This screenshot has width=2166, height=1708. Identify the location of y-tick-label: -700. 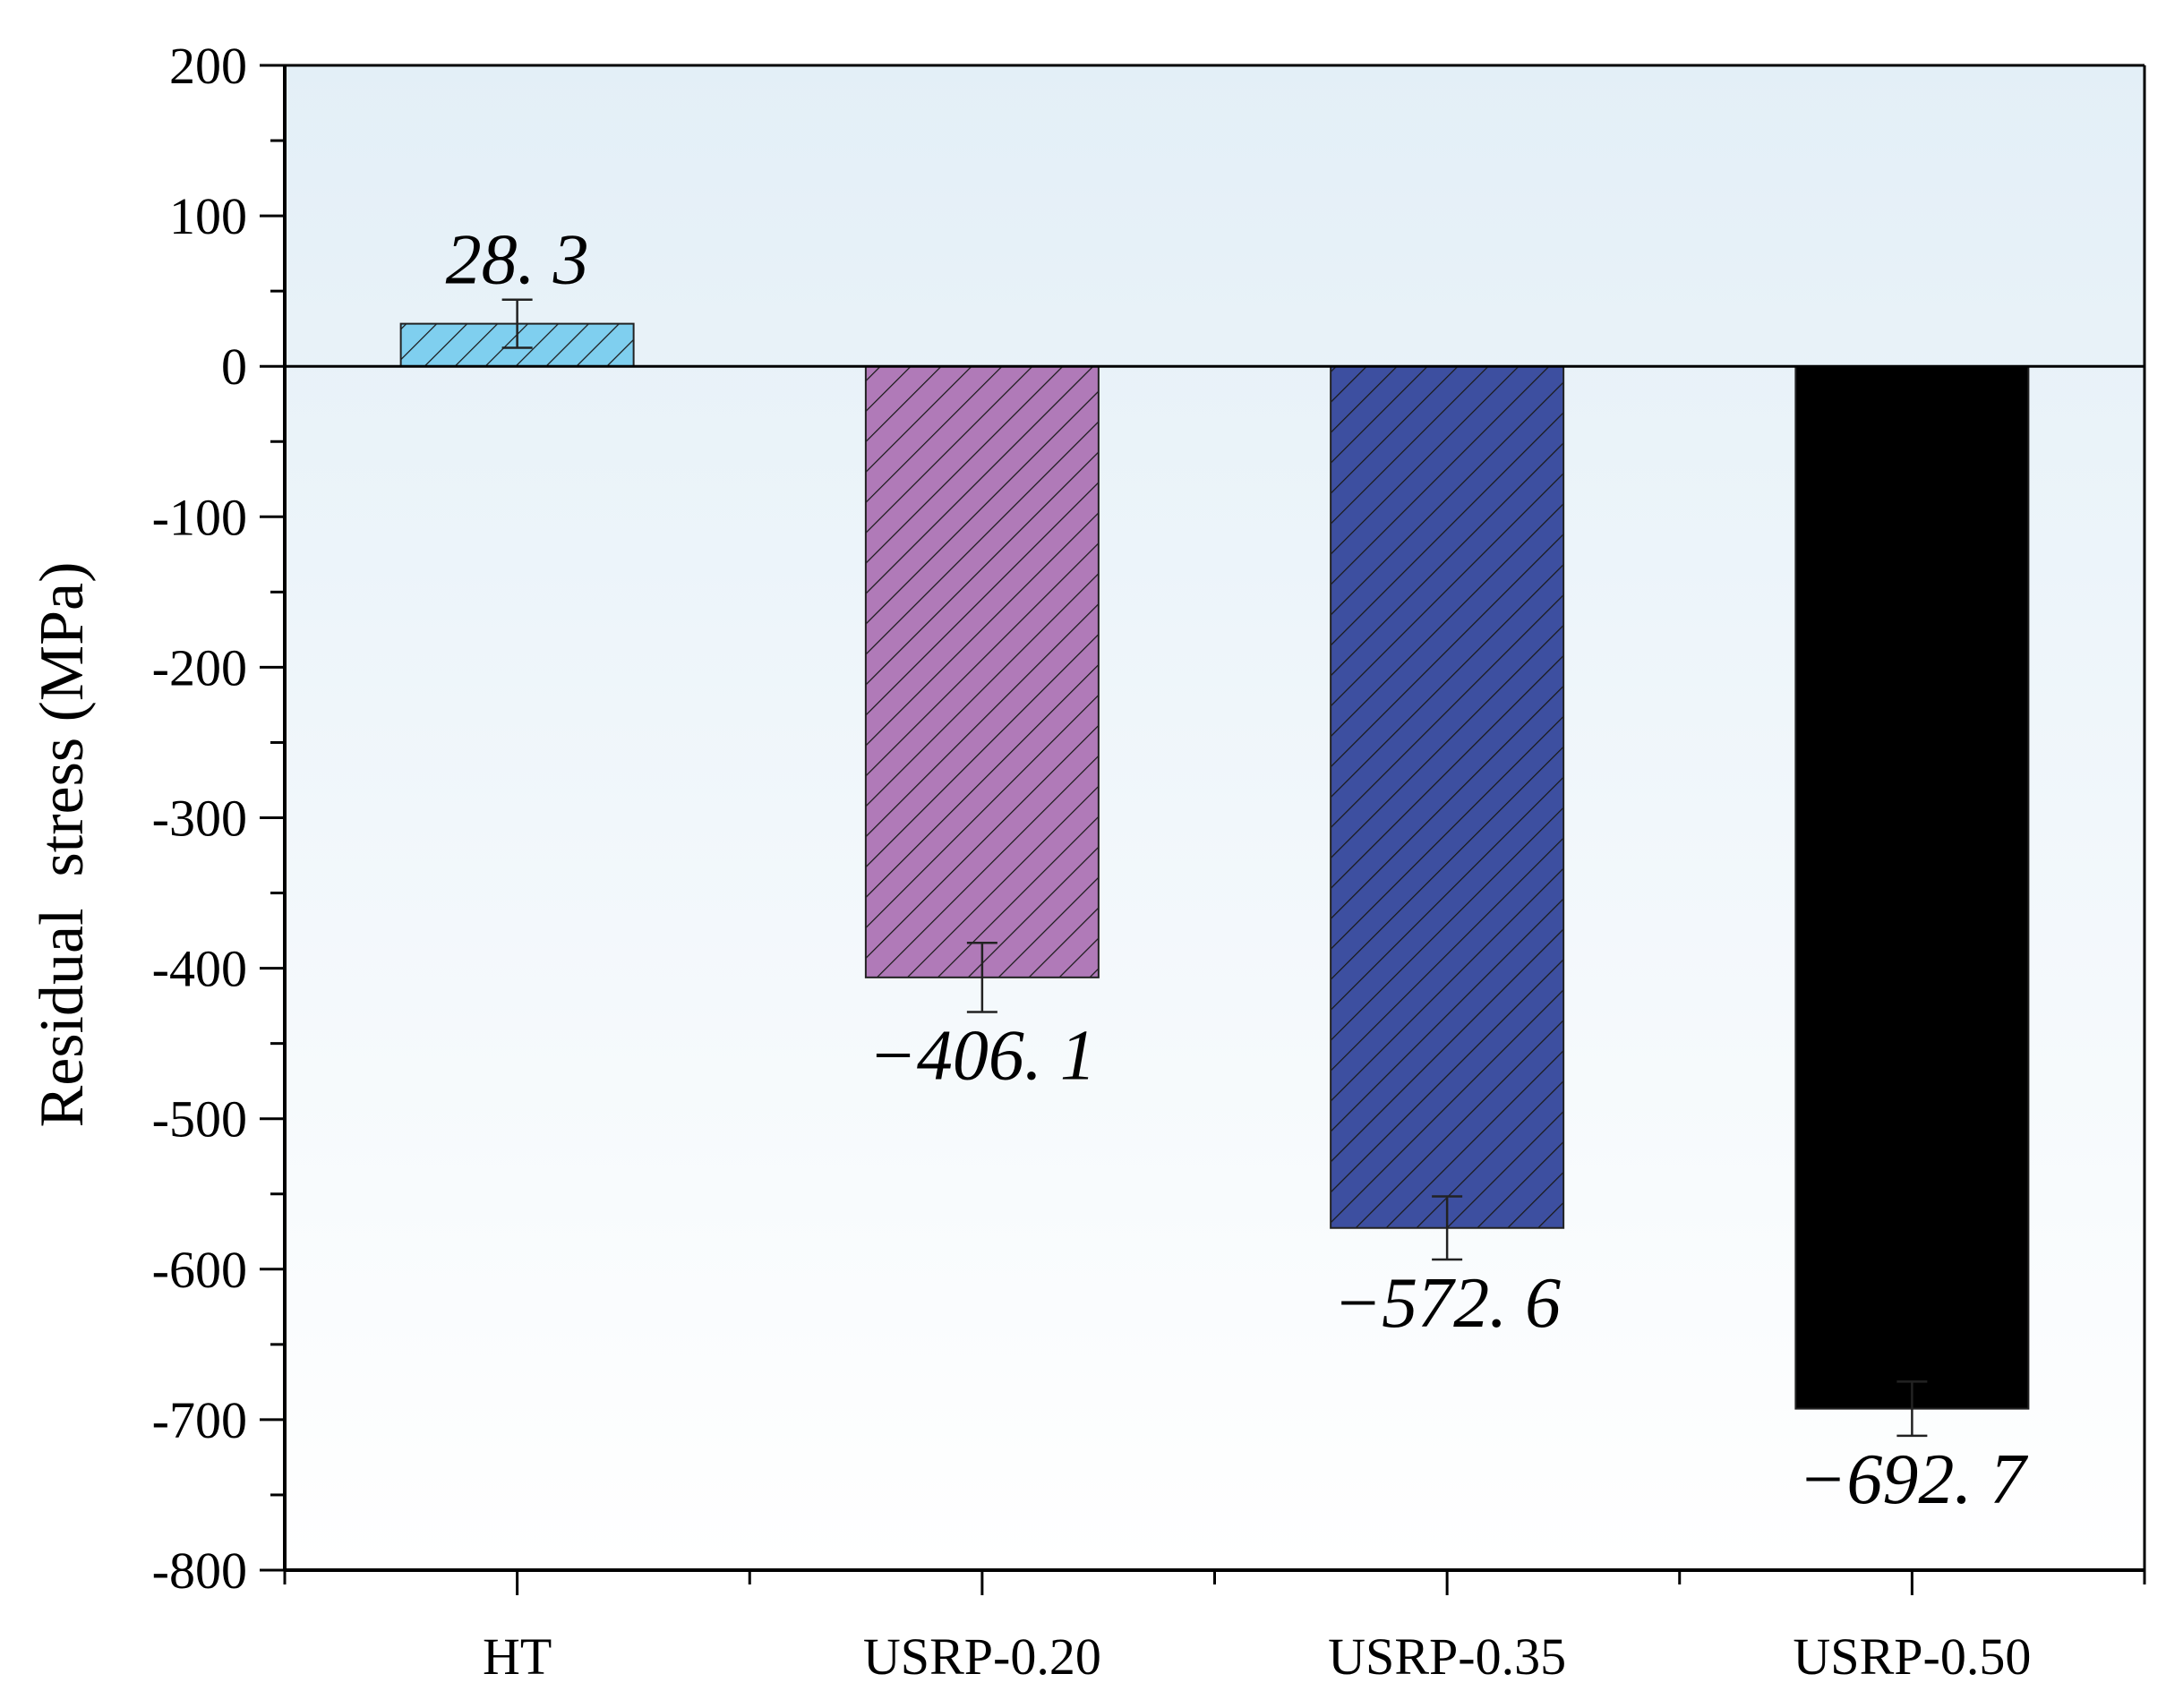
(200, 1420).